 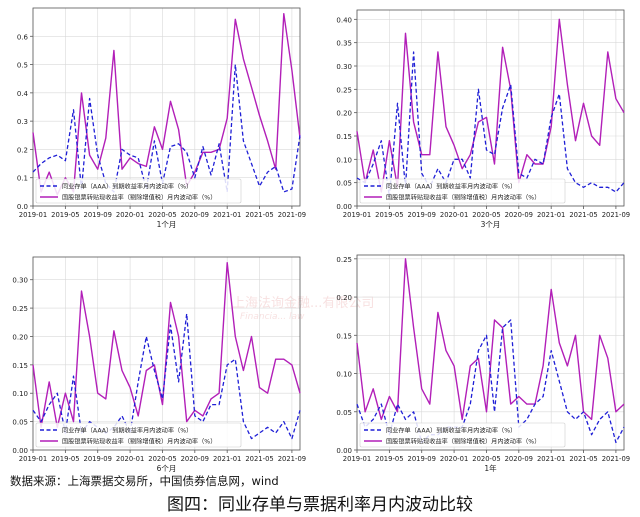 I want to click on y-tick-label: 0.0, so click(x=22, y=207).